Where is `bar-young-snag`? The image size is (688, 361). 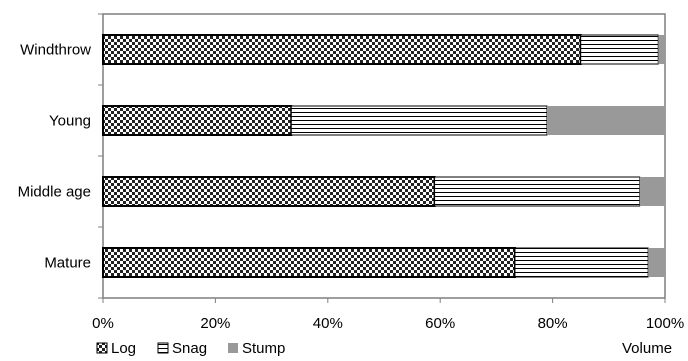 bar-young-snag is located at coordinates (419, 120).